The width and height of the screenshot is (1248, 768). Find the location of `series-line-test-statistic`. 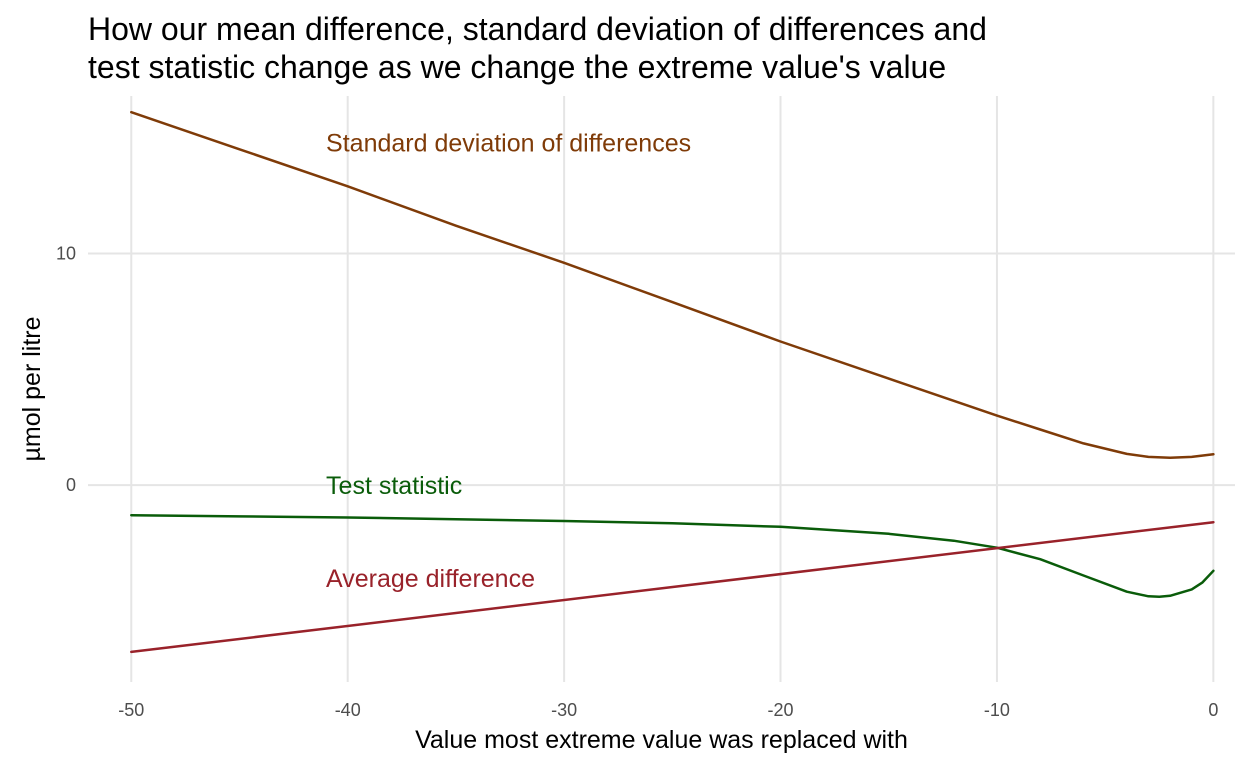

series-line-test-statistic is located at coordinates (672, 556).